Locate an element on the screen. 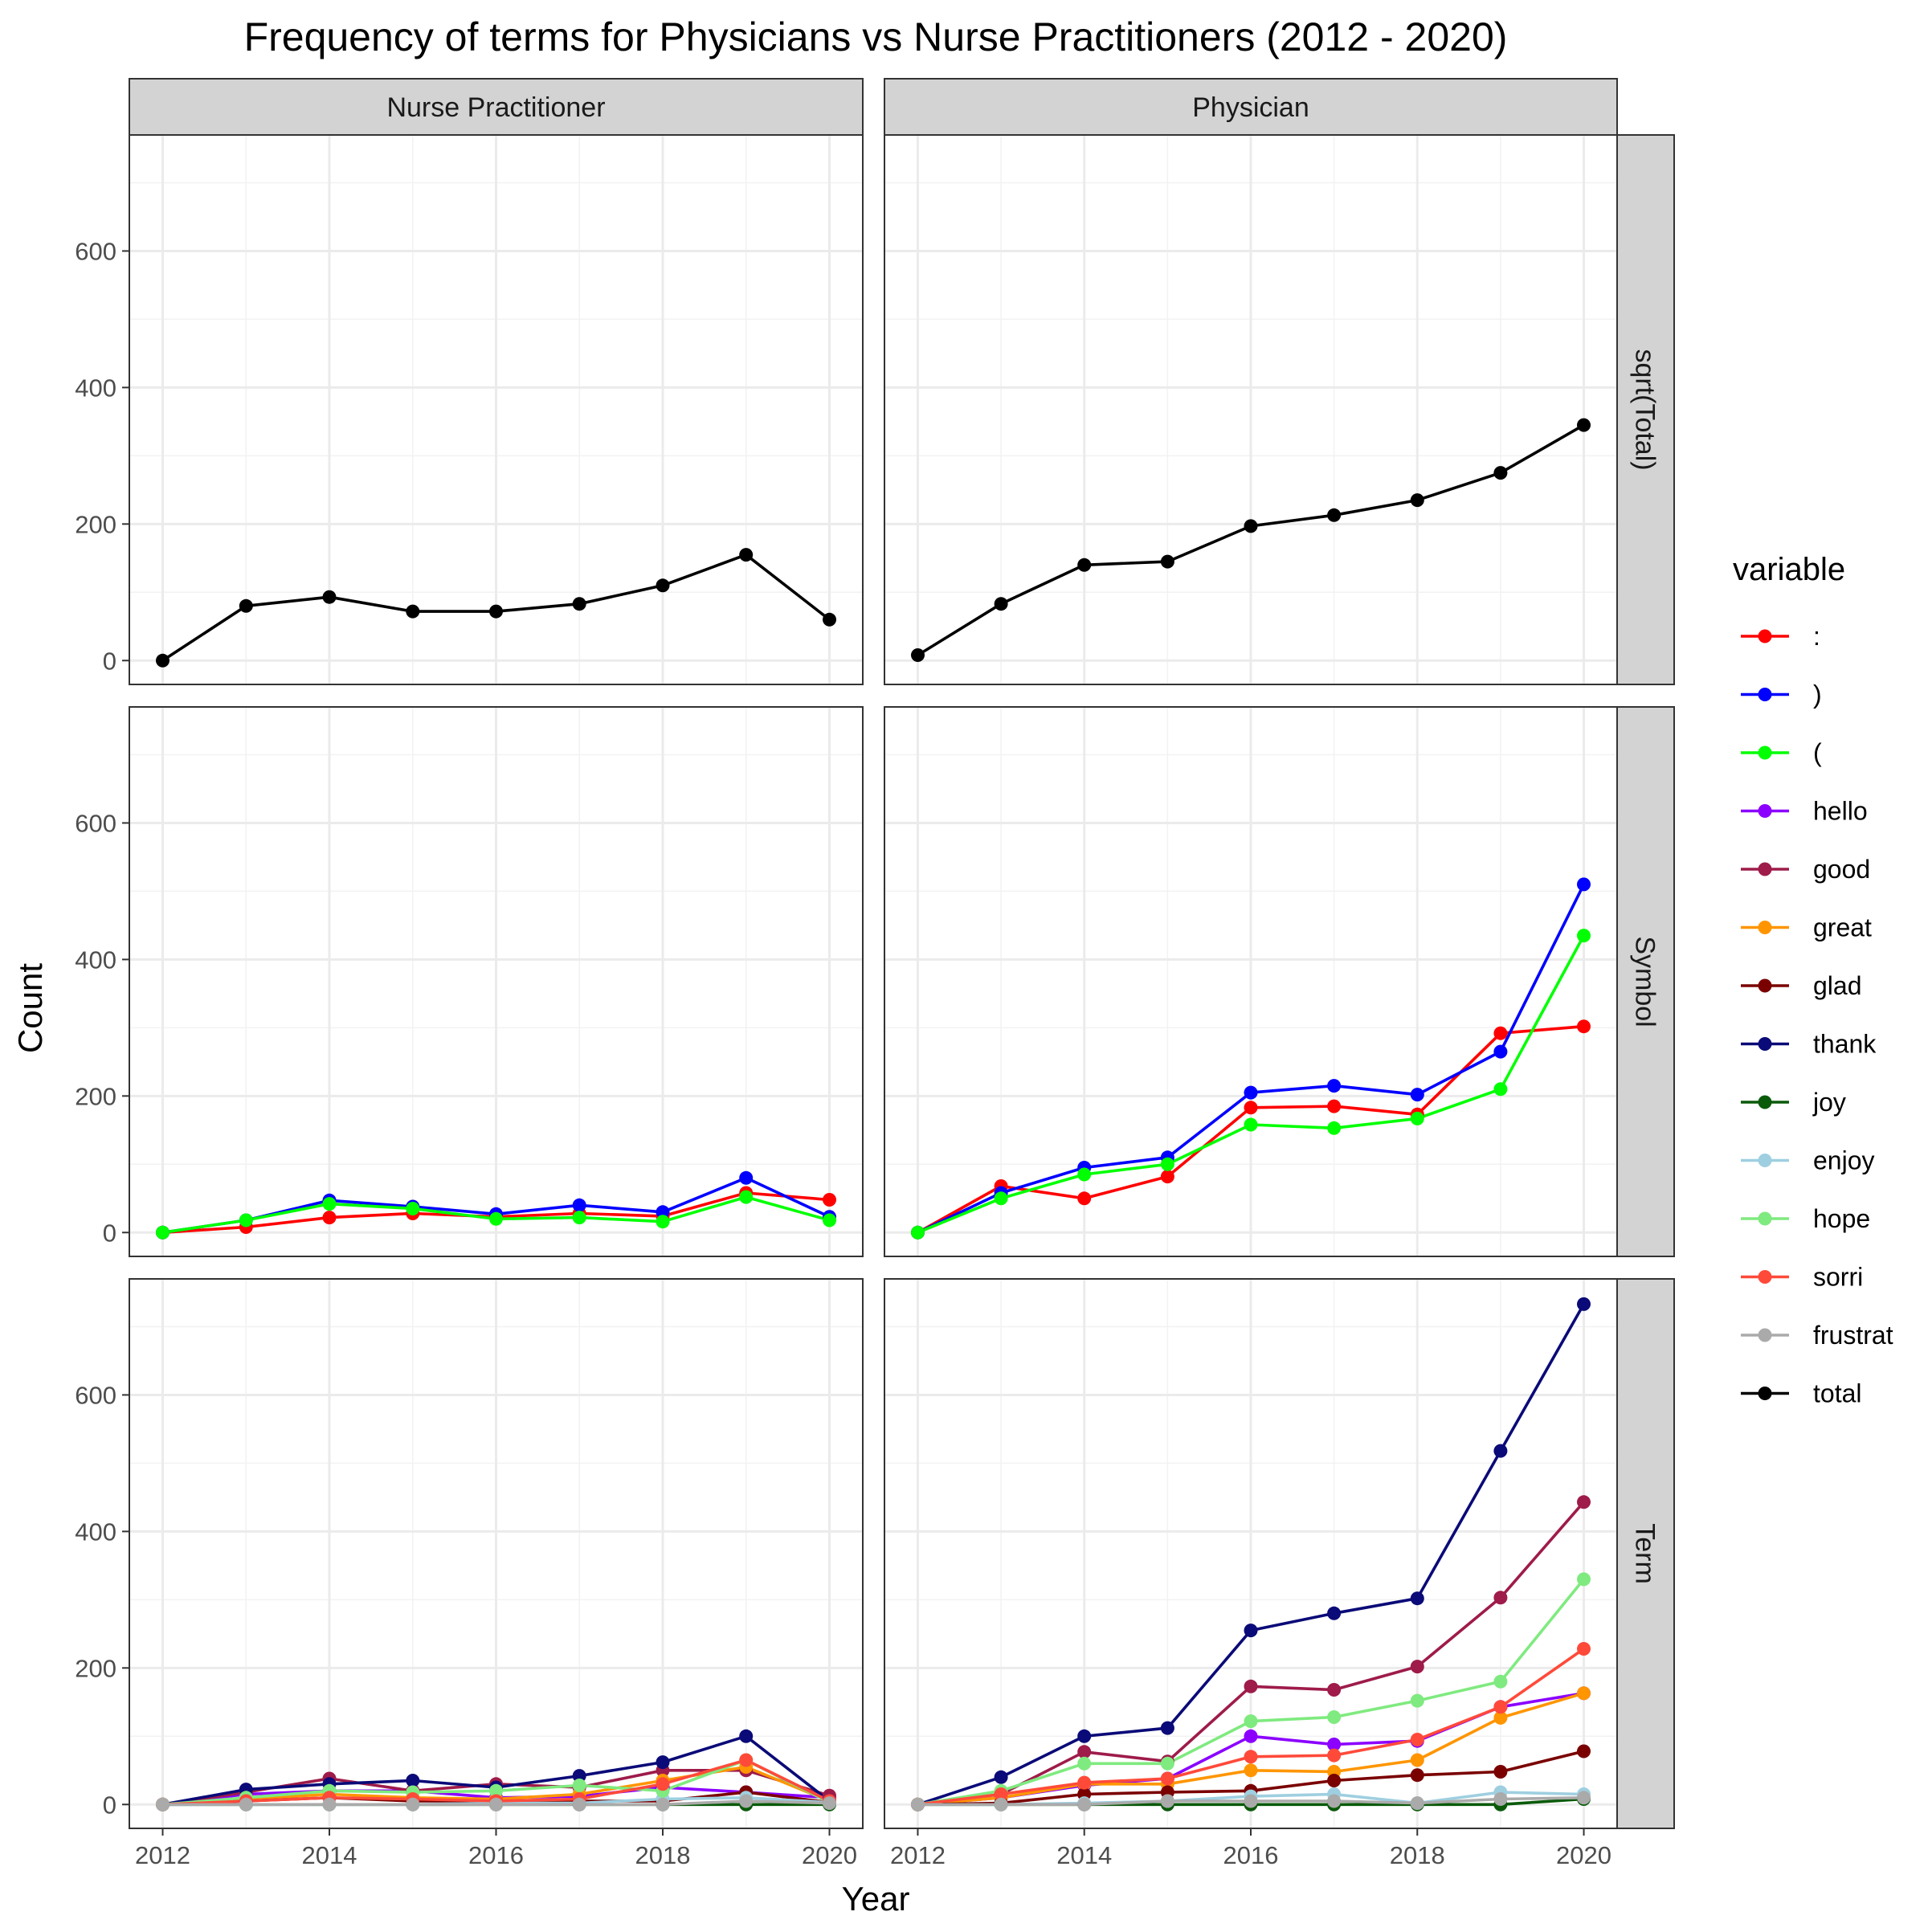  y-tick-label: 400 is located at coordinates (95, 388).